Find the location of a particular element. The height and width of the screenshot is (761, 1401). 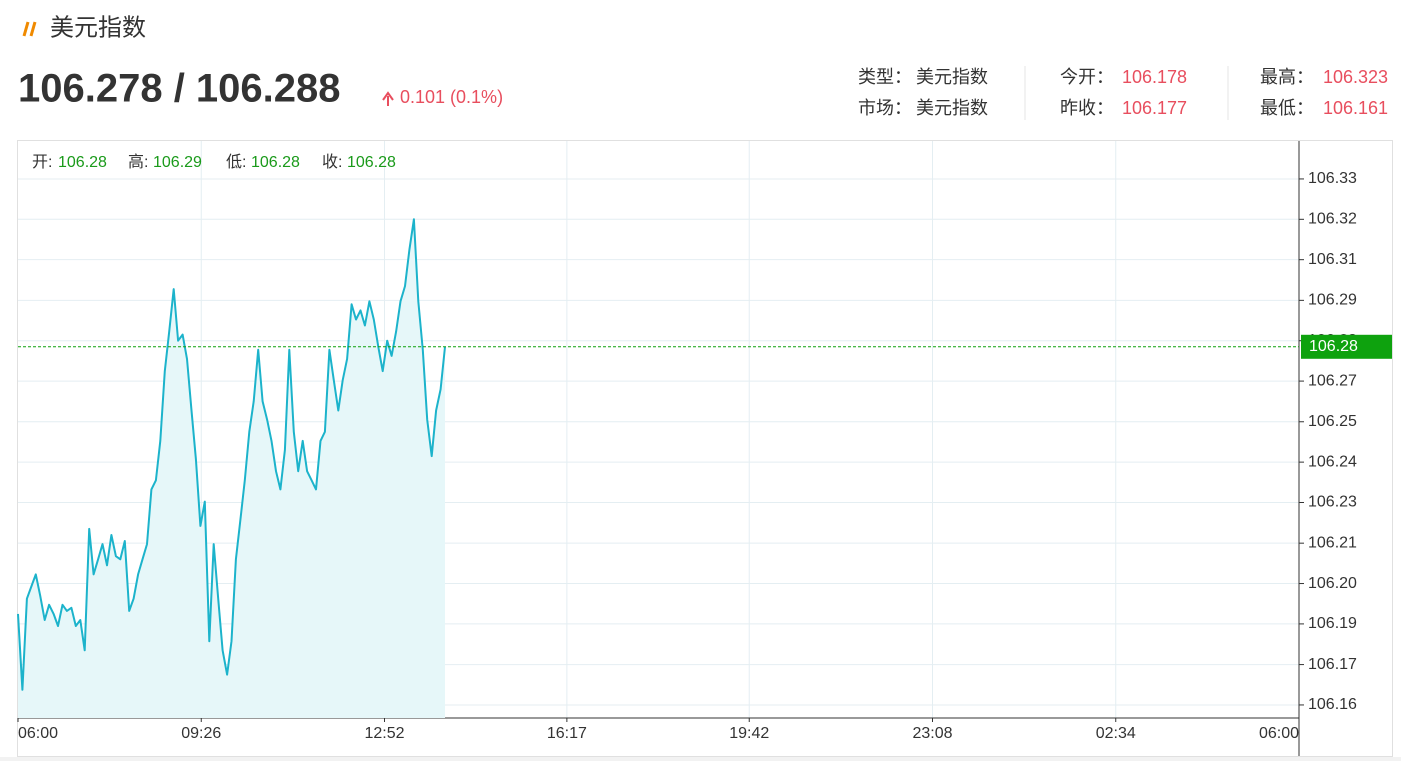

x-tick-label: 19:42 is located at coordinates (749, 733).